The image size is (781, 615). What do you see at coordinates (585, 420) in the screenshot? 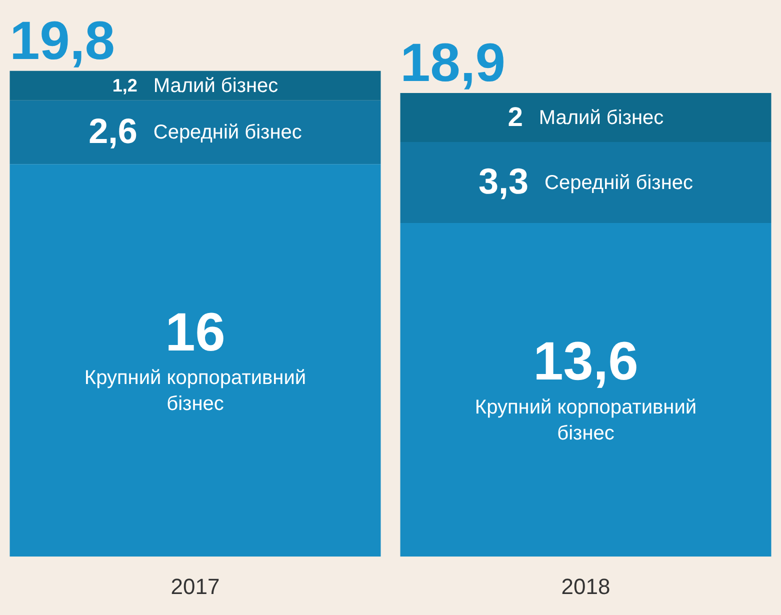
I see `series-label: Крупний корпоративний бізнес` at bounding box center [585, 420].